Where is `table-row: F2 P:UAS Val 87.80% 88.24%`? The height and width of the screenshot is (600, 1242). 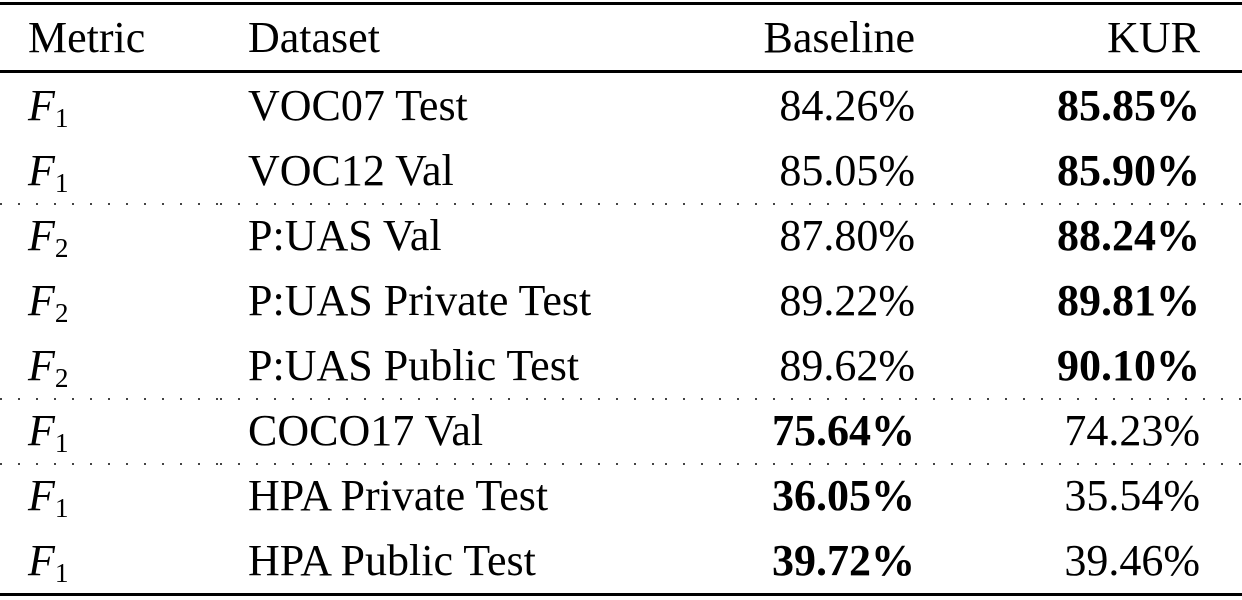
table-row: F2 P:UAS Val 87.80% 88.24% is located at coordinates (621, 235).